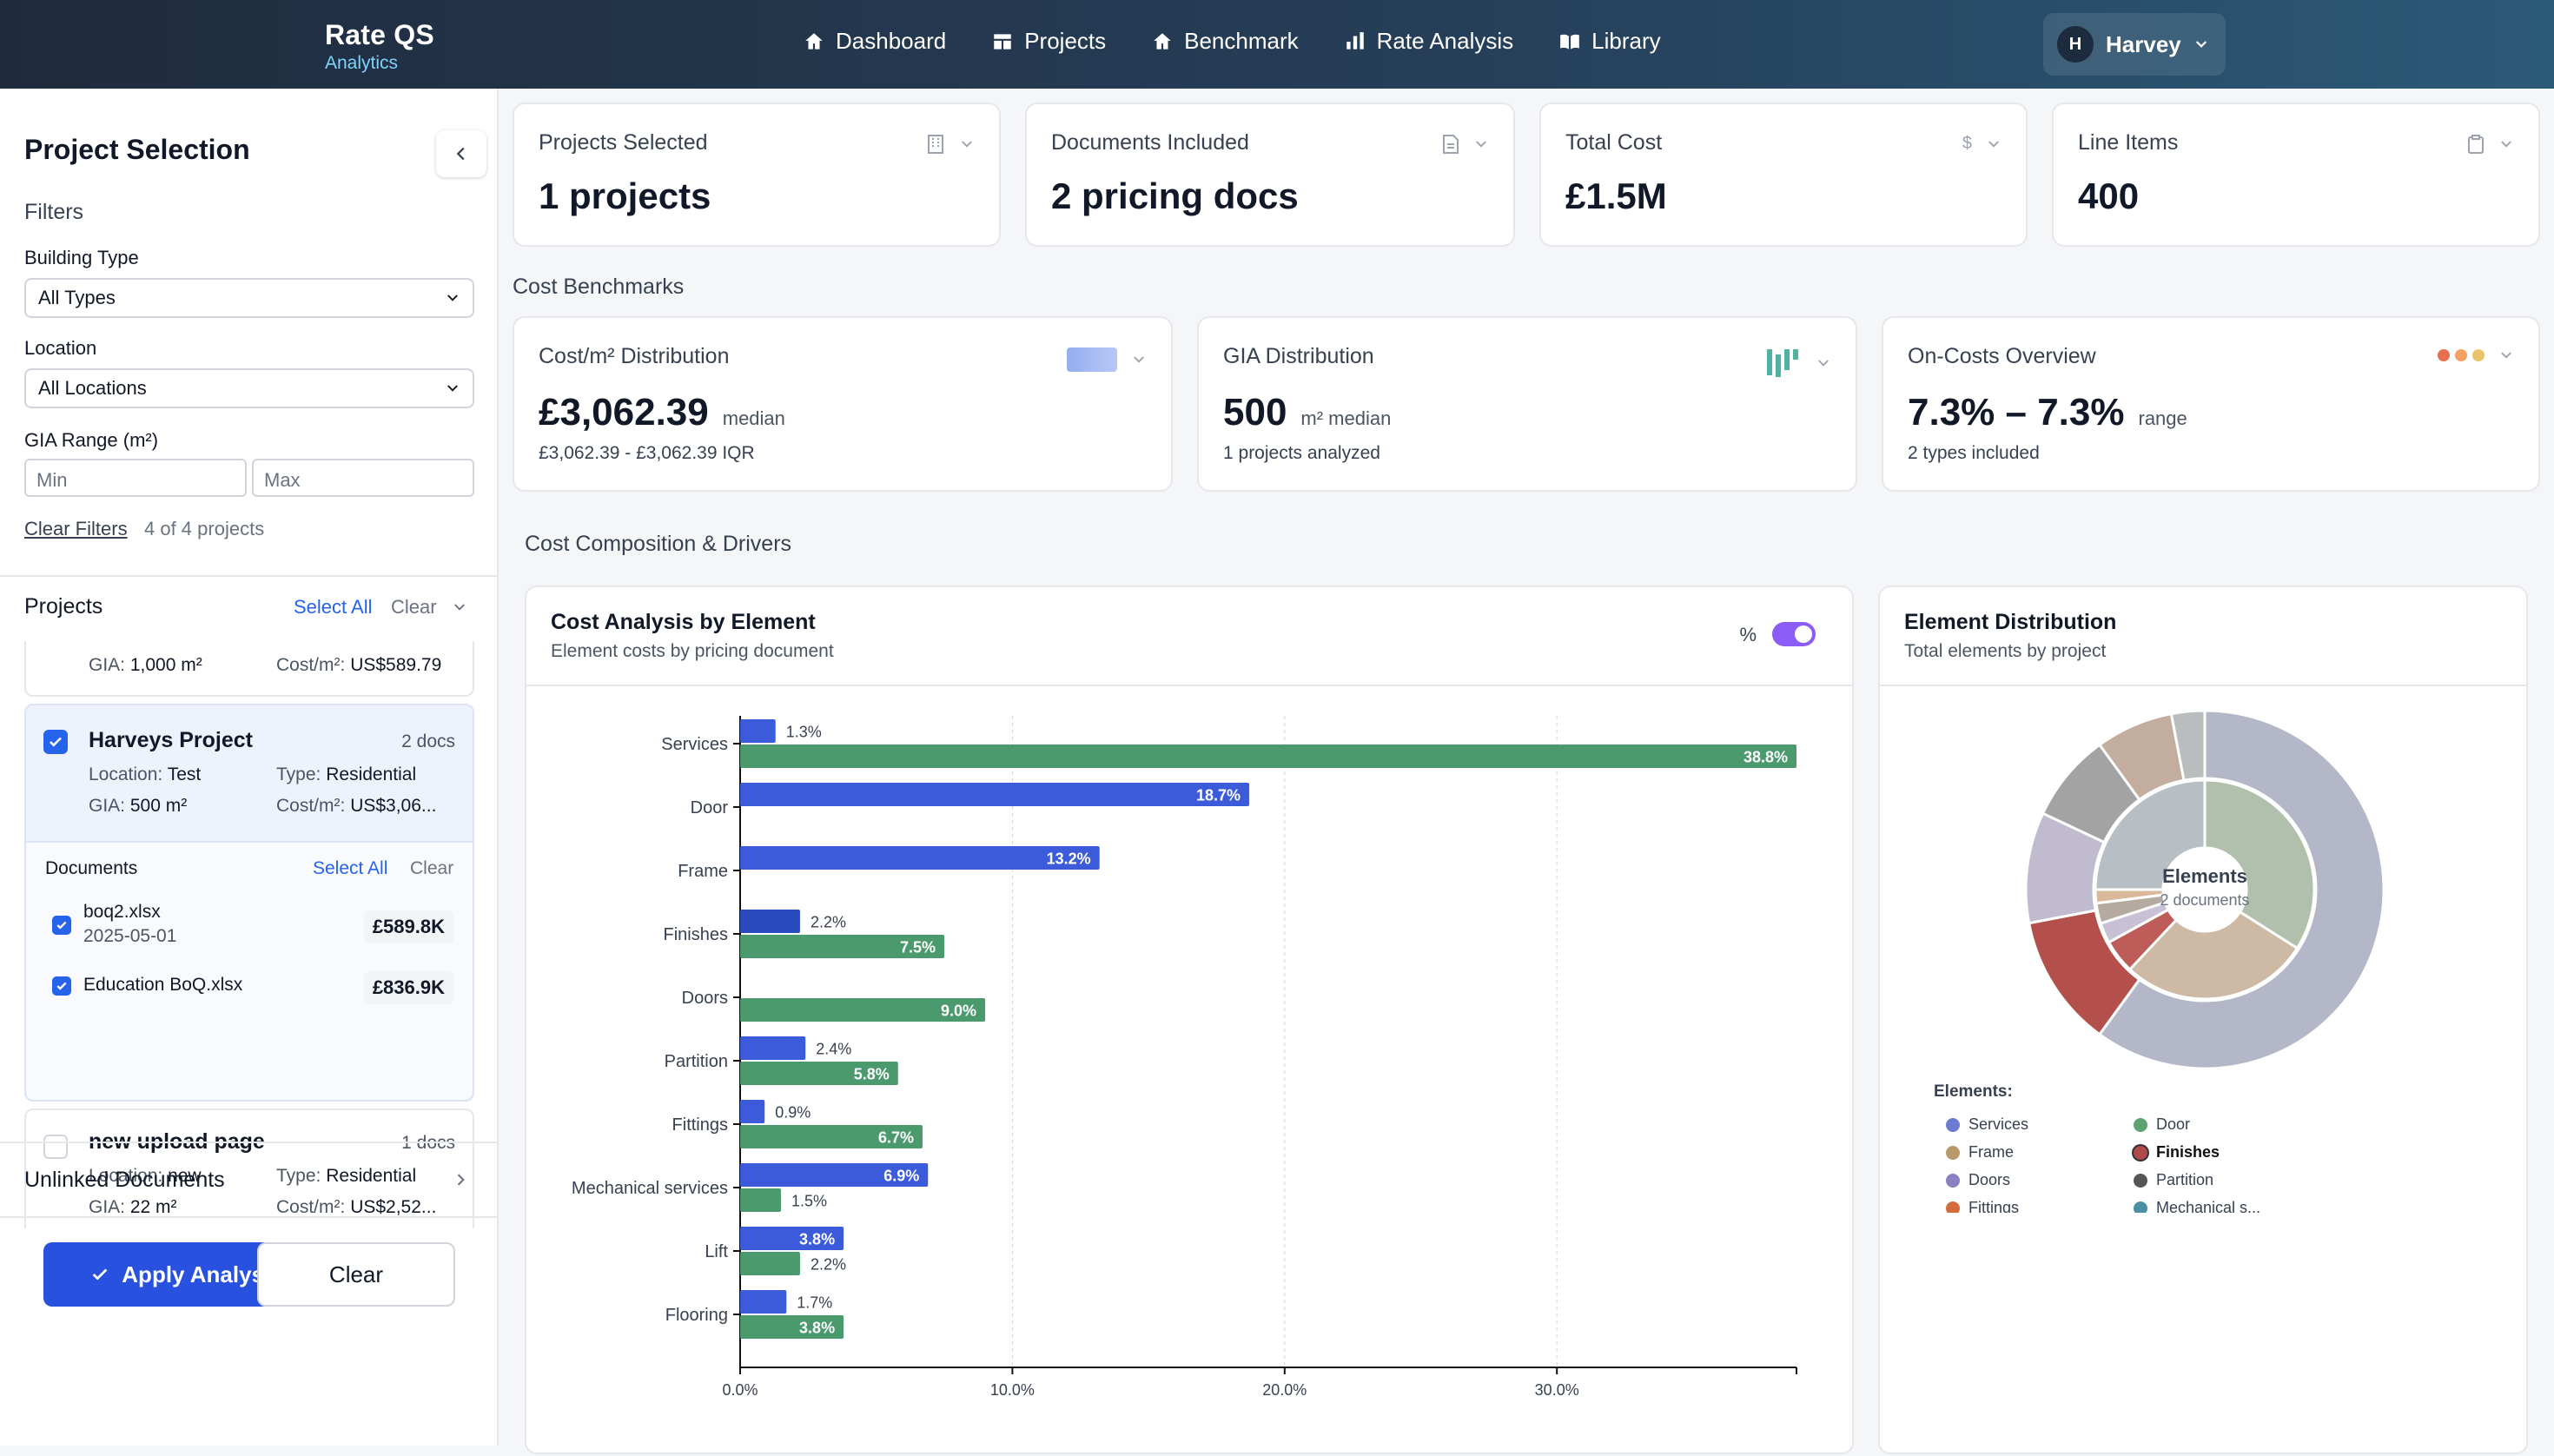 The image size is (2554, 1456). Describe the element at coordinates (1002, 41) in the screenshot. I see `projects-icon` at that location.